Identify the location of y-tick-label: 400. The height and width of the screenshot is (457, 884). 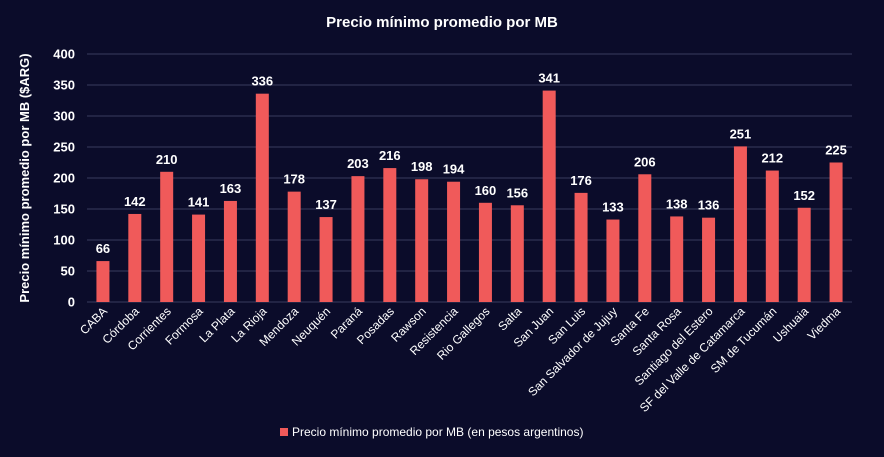
(64, 54).